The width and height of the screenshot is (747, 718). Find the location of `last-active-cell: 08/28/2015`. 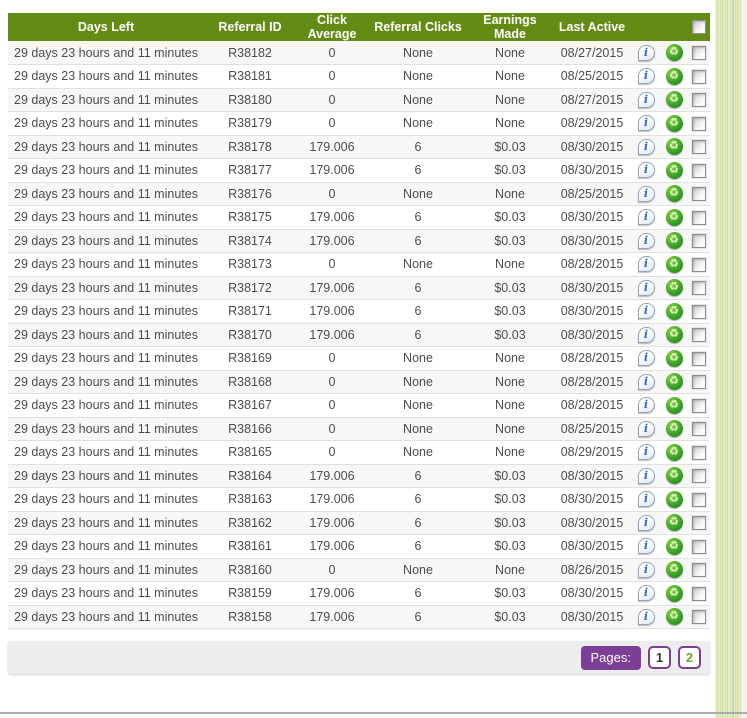

last-active-cell: 08/28/2015 is located at coordinates (592, 264).